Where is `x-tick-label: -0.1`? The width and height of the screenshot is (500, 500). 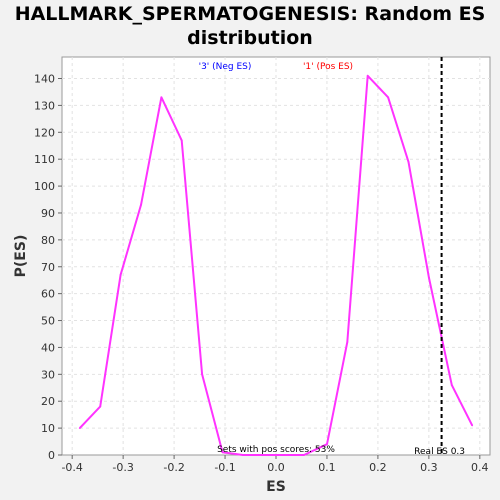 x-tick-label: -0.1 is located at coordinates (224, 467).